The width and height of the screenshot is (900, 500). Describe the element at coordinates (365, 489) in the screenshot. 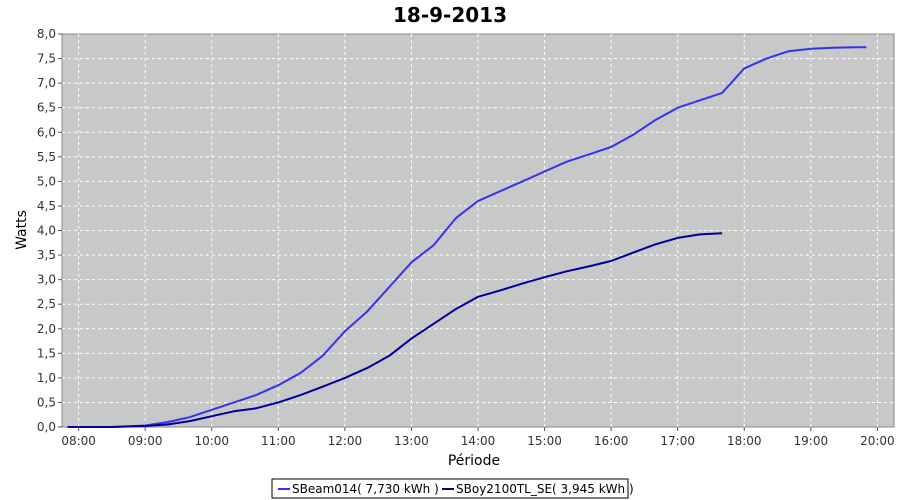

I see `legend-label-1: SBeam014( 7,730 kWh )` at that location.